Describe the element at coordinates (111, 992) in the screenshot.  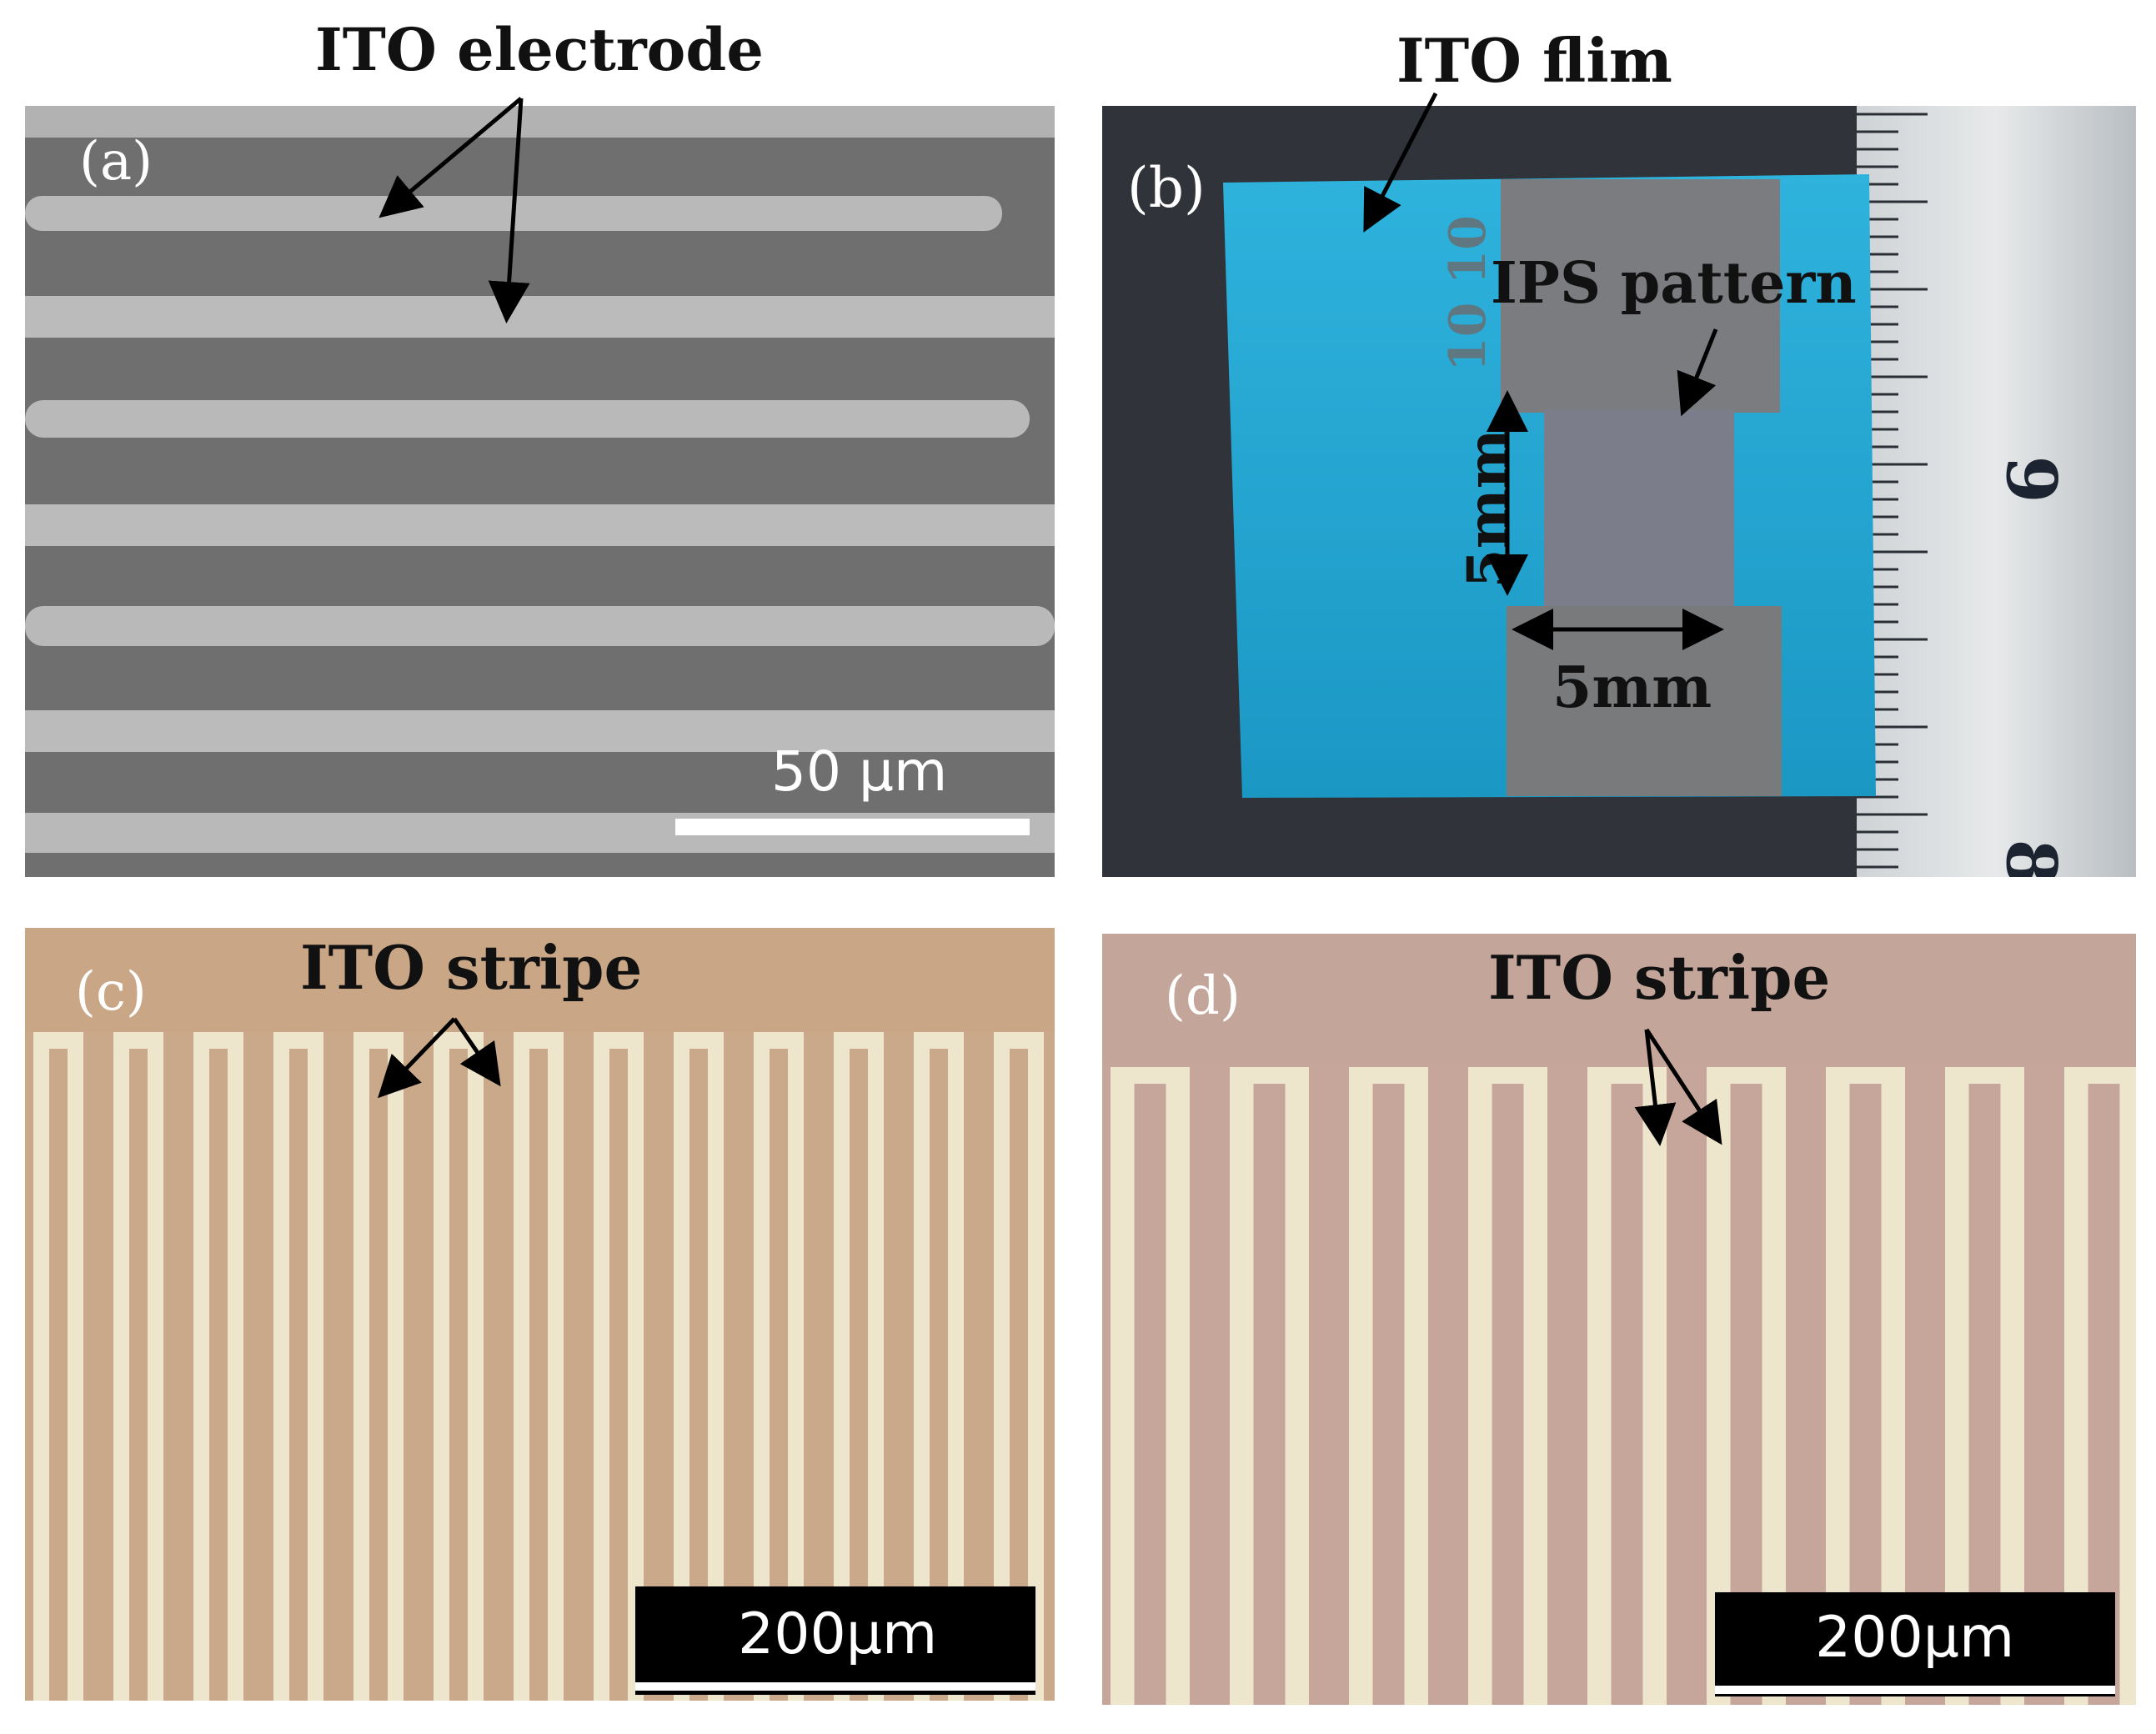
I see `panel-c-label: (c)` at that location.